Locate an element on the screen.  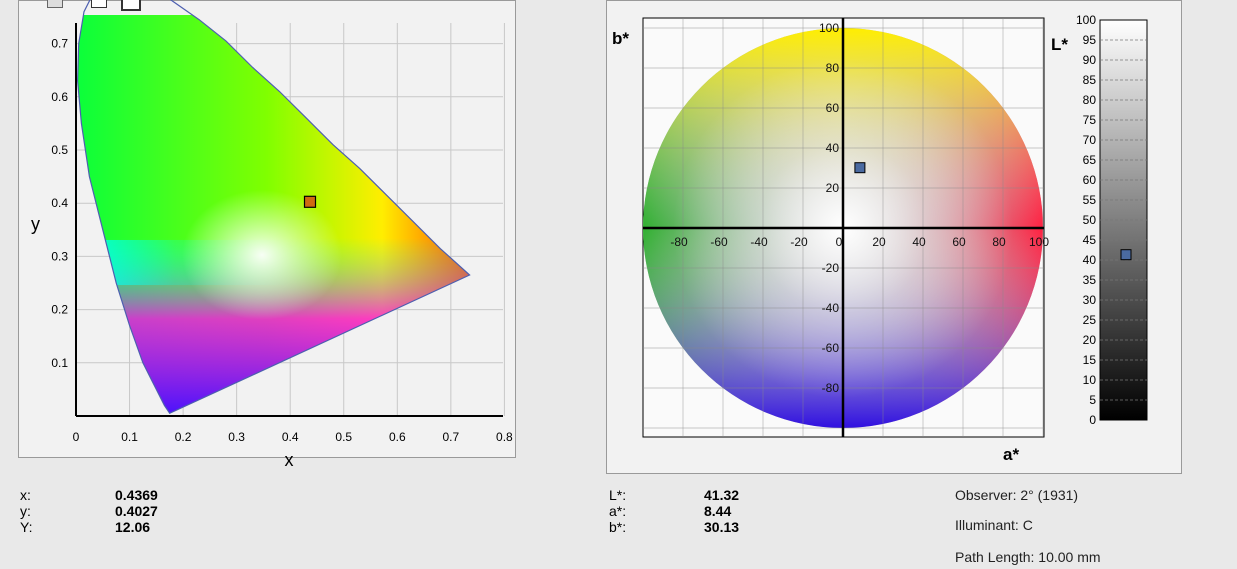
x-tick-label: 0.4 is located at coordinates (290, 437).